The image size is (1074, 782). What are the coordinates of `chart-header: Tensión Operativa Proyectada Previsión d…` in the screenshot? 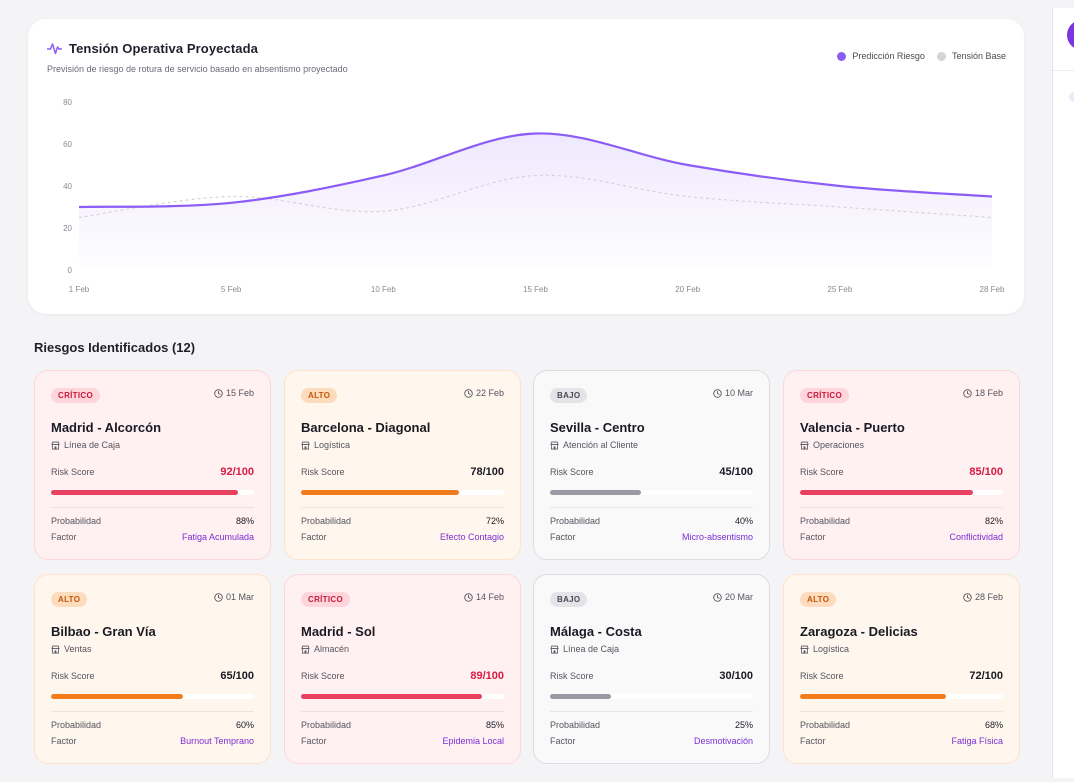 It's located at (197, 57).